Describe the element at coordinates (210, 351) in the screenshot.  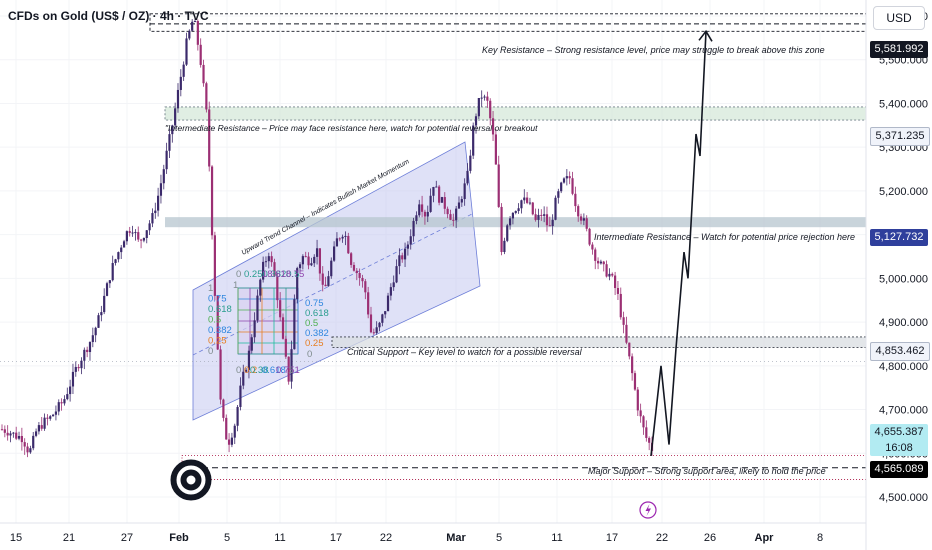
I see `fib-label-left: 0` at that location.